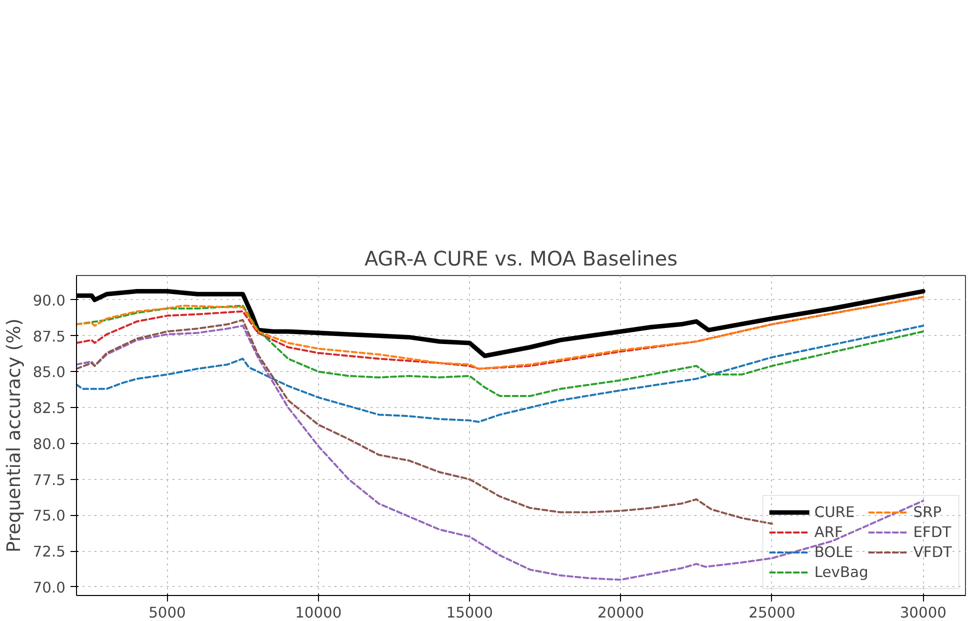  Describe the element at coordinates (49, 444) in the screenshot. I see `y-tick-label: 80.0` at that location.